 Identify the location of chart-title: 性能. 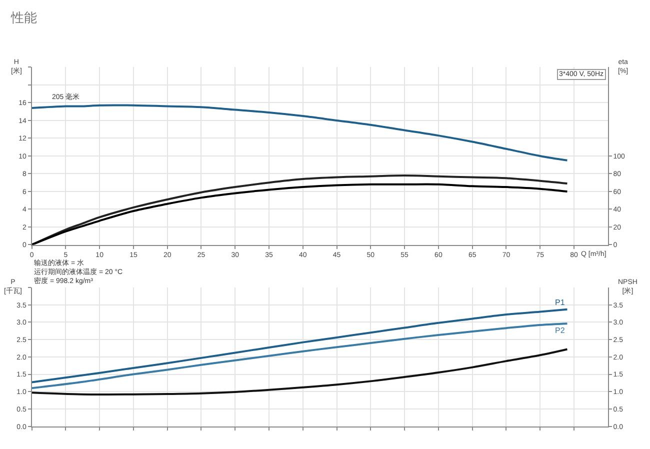
(23, 17).